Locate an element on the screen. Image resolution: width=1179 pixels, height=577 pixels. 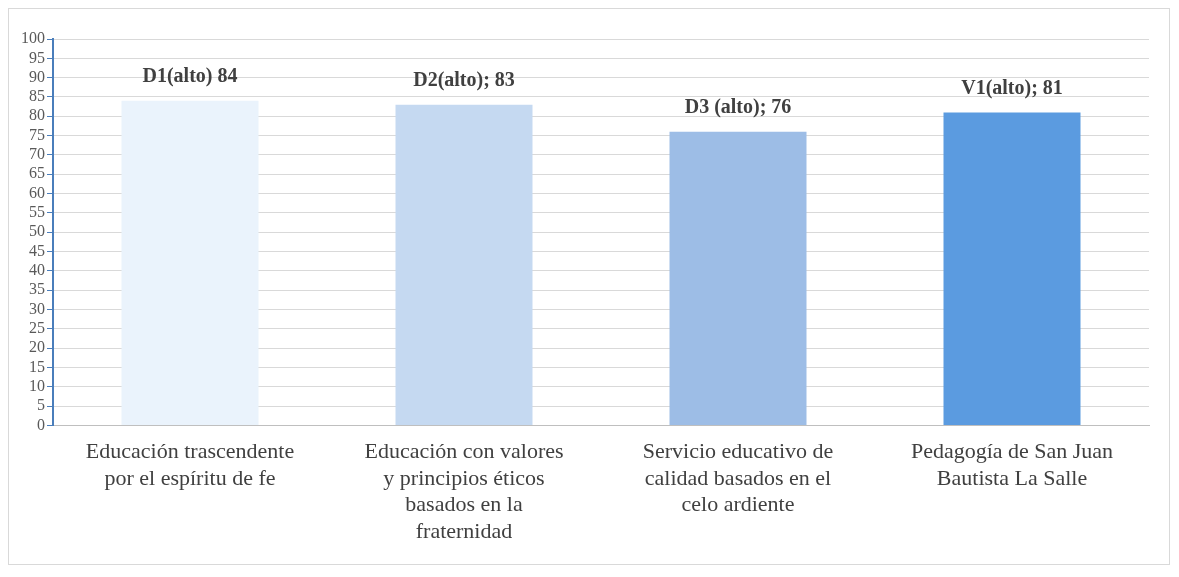
y-tick-label: 95 is located at coordinates (37, 57).